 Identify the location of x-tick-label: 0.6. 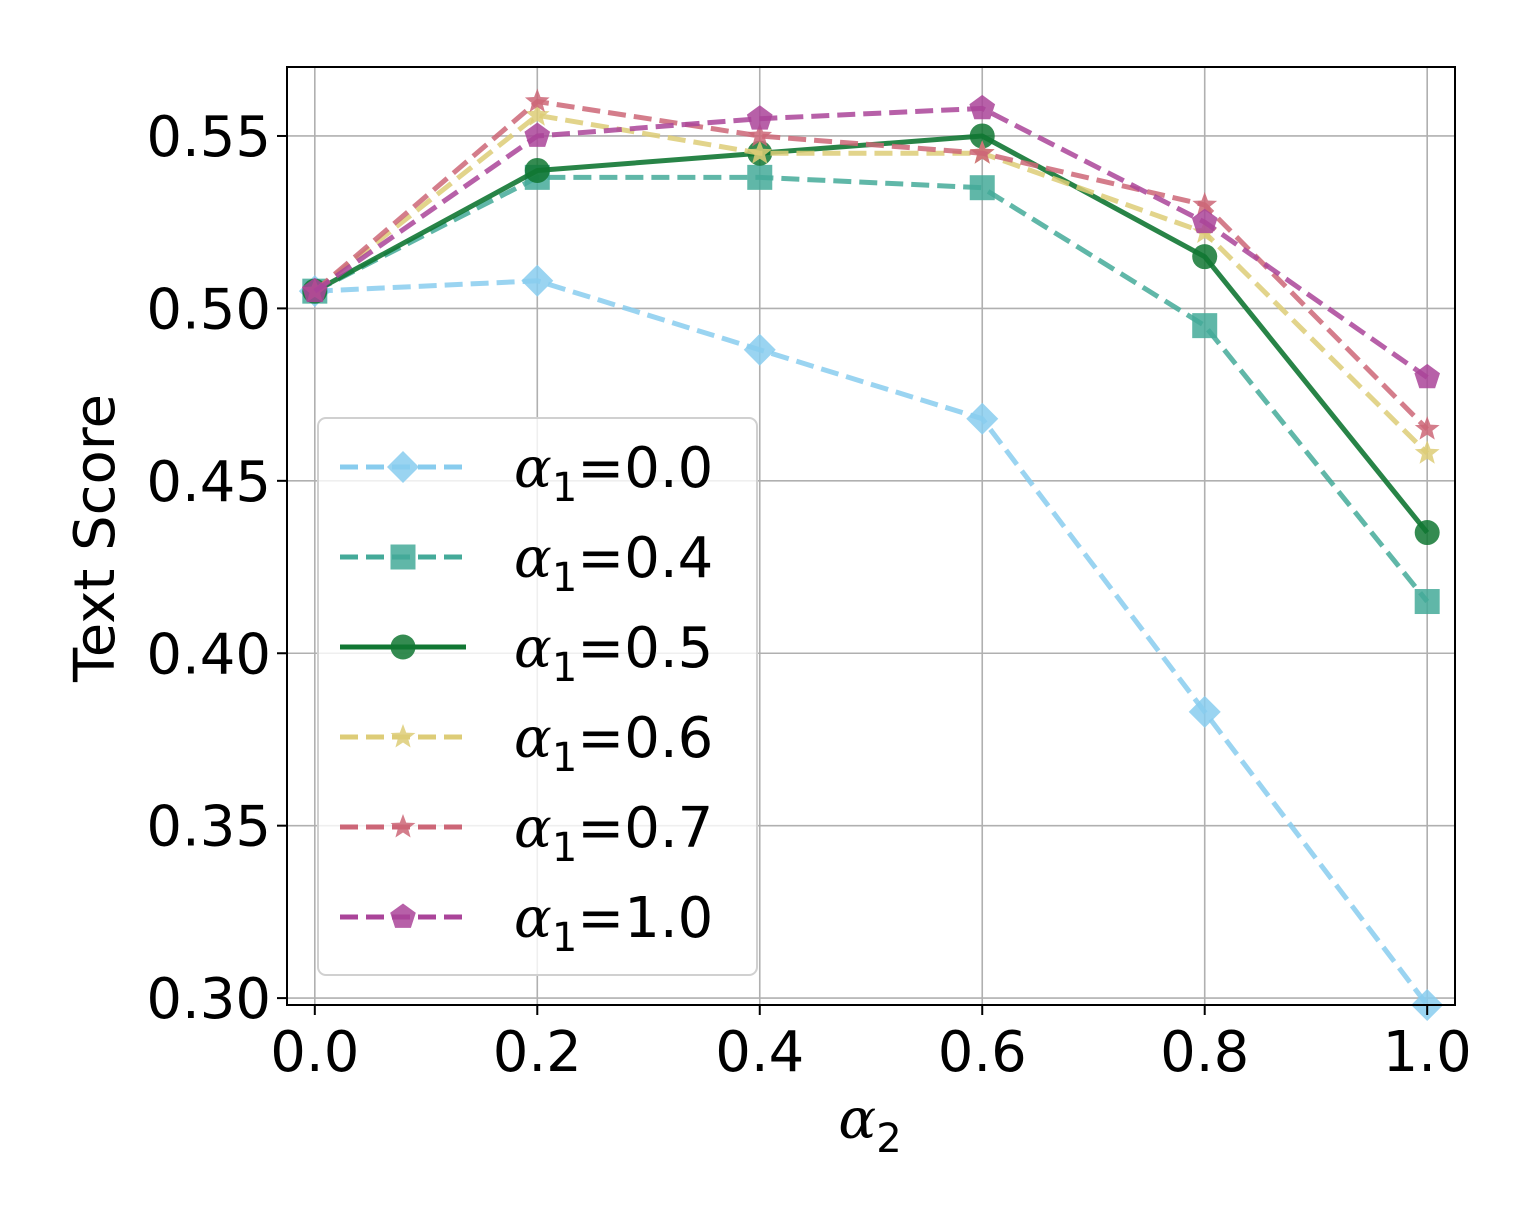
(982, 1052).